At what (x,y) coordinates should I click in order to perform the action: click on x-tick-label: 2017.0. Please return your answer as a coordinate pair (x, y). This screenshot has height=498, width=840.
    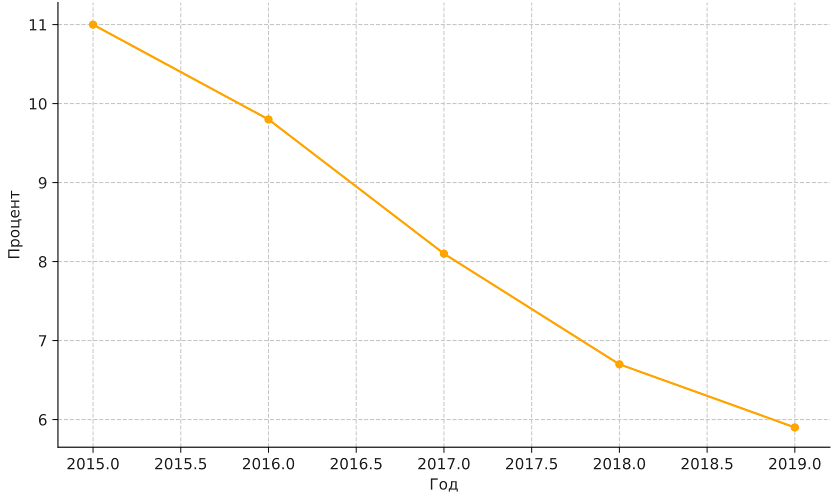
    Looking at the image, I should click on (444, 464).